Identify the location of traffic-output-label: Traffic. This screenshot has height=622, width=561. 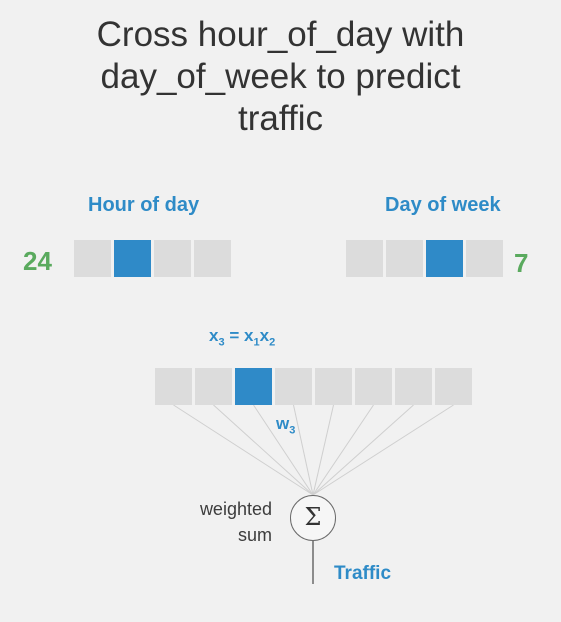
(362, 574).